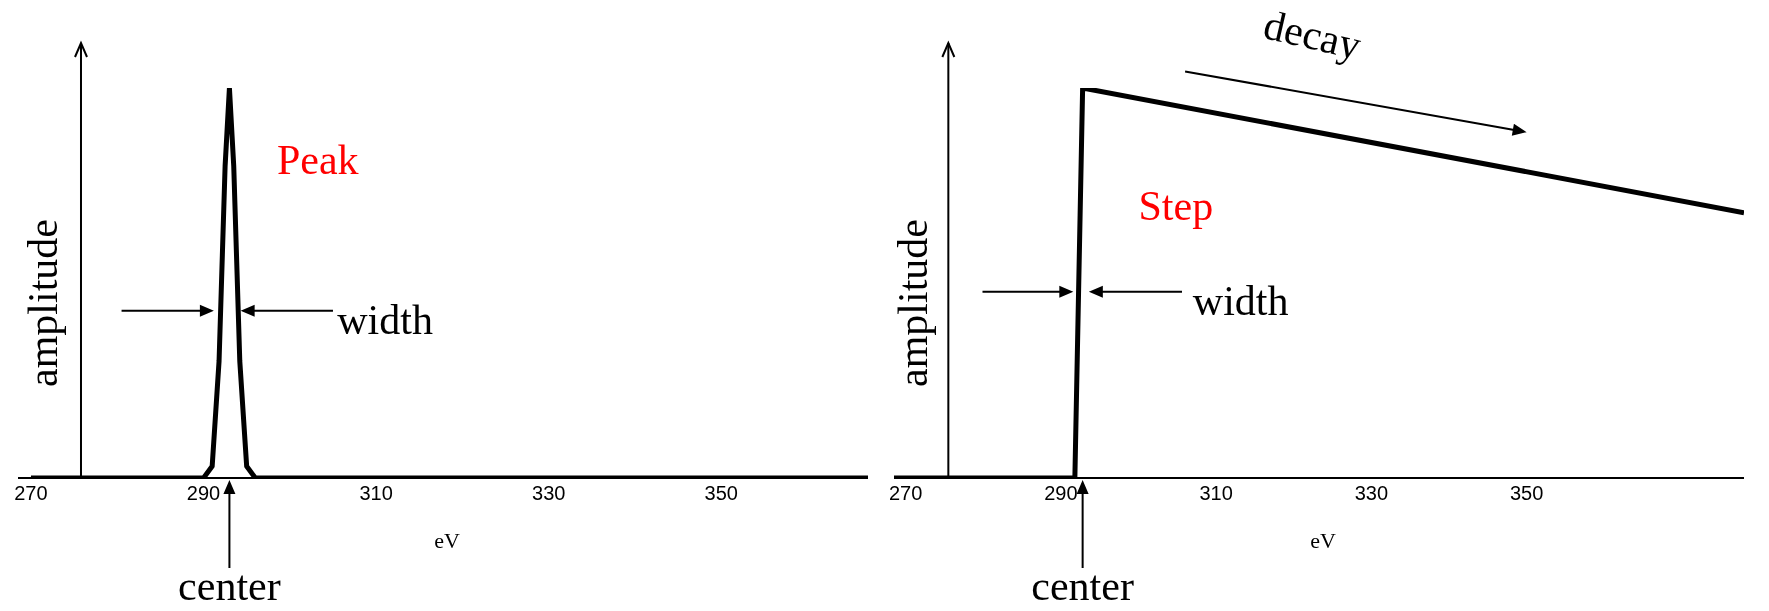 This screenshot has height=611, width=1769. I want to click on annotation: Peak, so click(317, 160).